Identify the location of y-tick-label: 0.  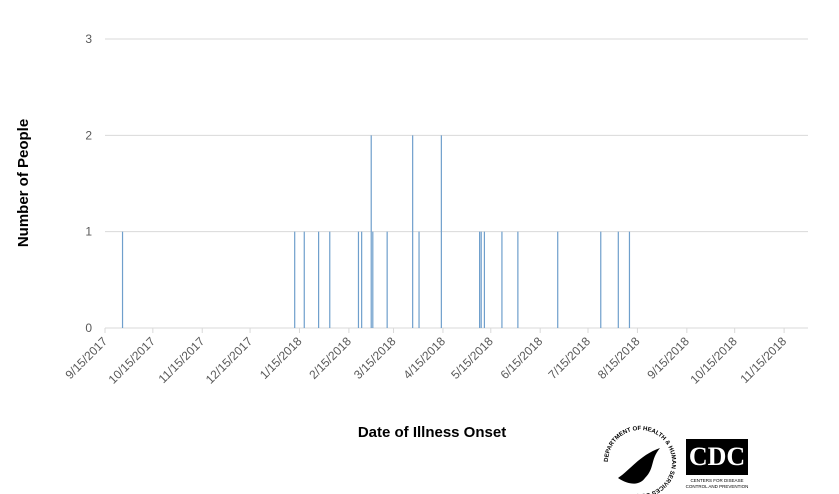
(88, 328).